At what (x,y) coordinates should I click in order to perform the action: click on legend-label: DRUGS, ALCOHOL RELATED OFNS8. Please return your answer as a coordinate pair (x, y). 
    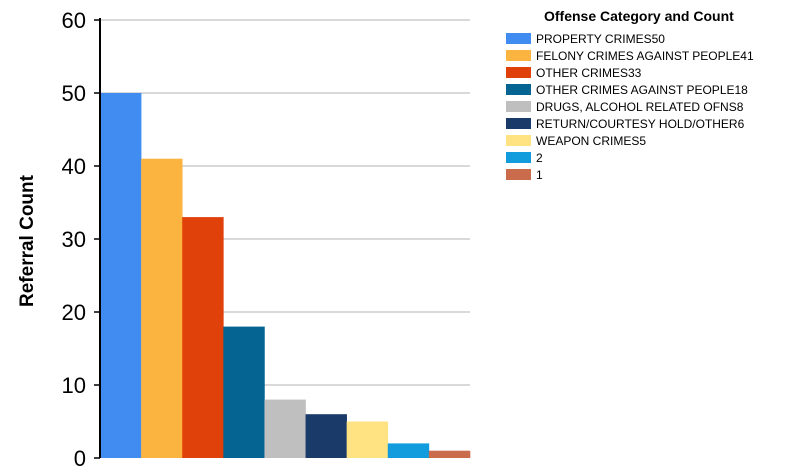
    Looking at the image, I should click on (640, 106).